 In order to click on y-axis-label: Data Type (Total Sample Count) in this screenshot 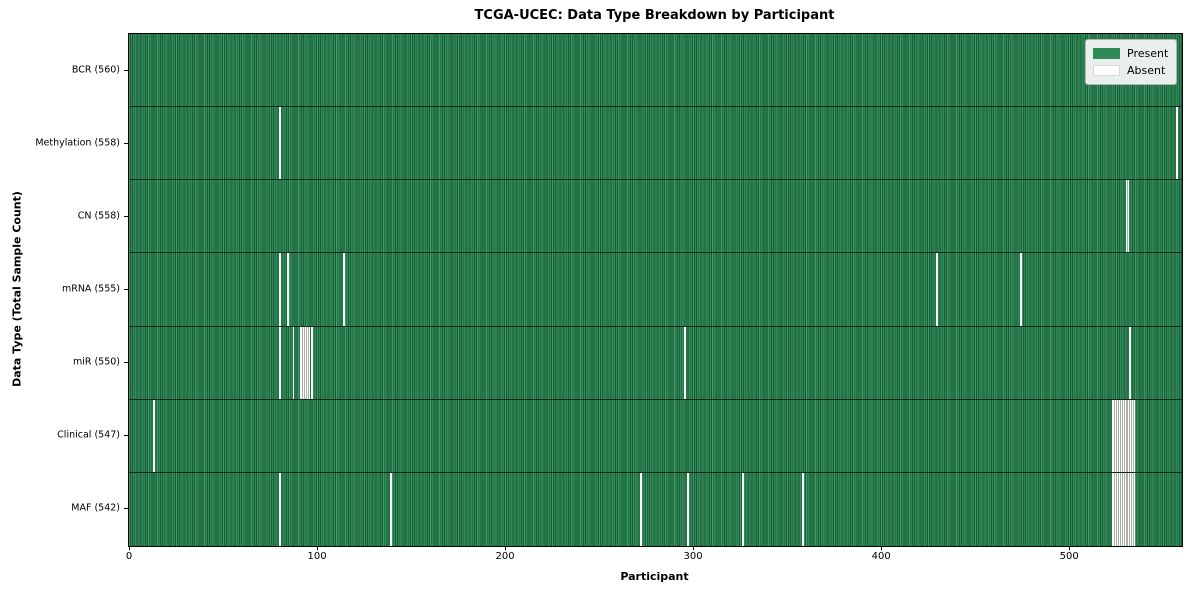, I will do `click(17, 289)`.